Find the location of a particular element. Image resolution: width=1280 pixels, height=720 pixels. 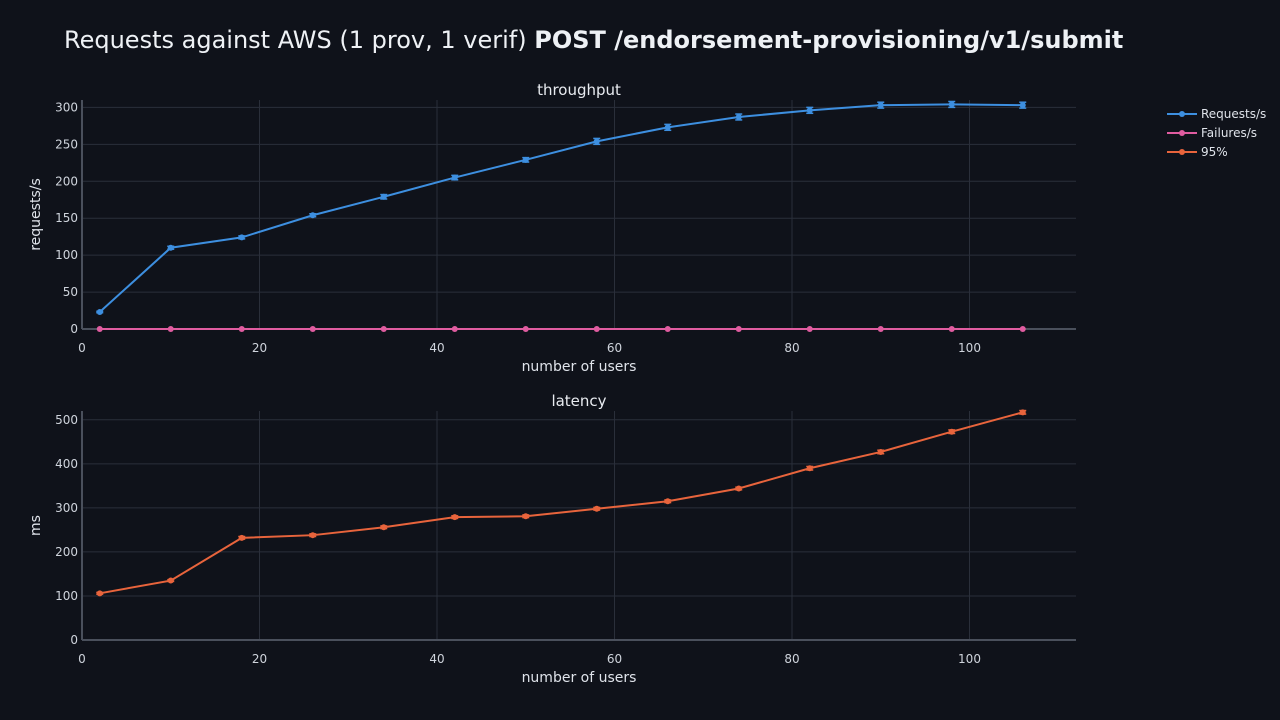

y-tick-label: 500 is located at coordinates (66, 420).